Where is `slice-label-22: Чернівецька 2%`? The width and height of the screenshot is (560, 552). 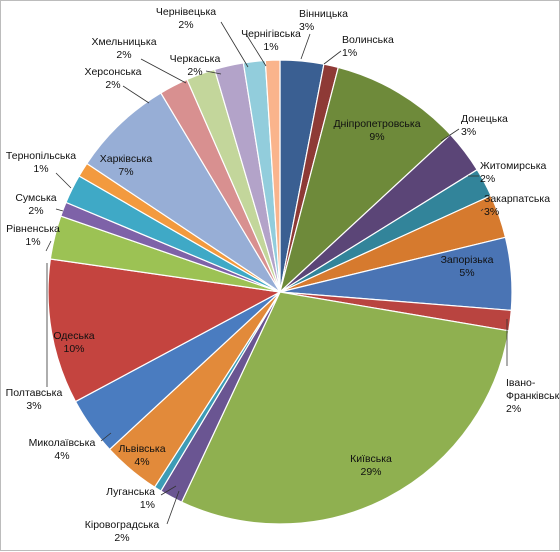 slice-label-22: Чернівецька 2% is located at coordinates (186, 18).